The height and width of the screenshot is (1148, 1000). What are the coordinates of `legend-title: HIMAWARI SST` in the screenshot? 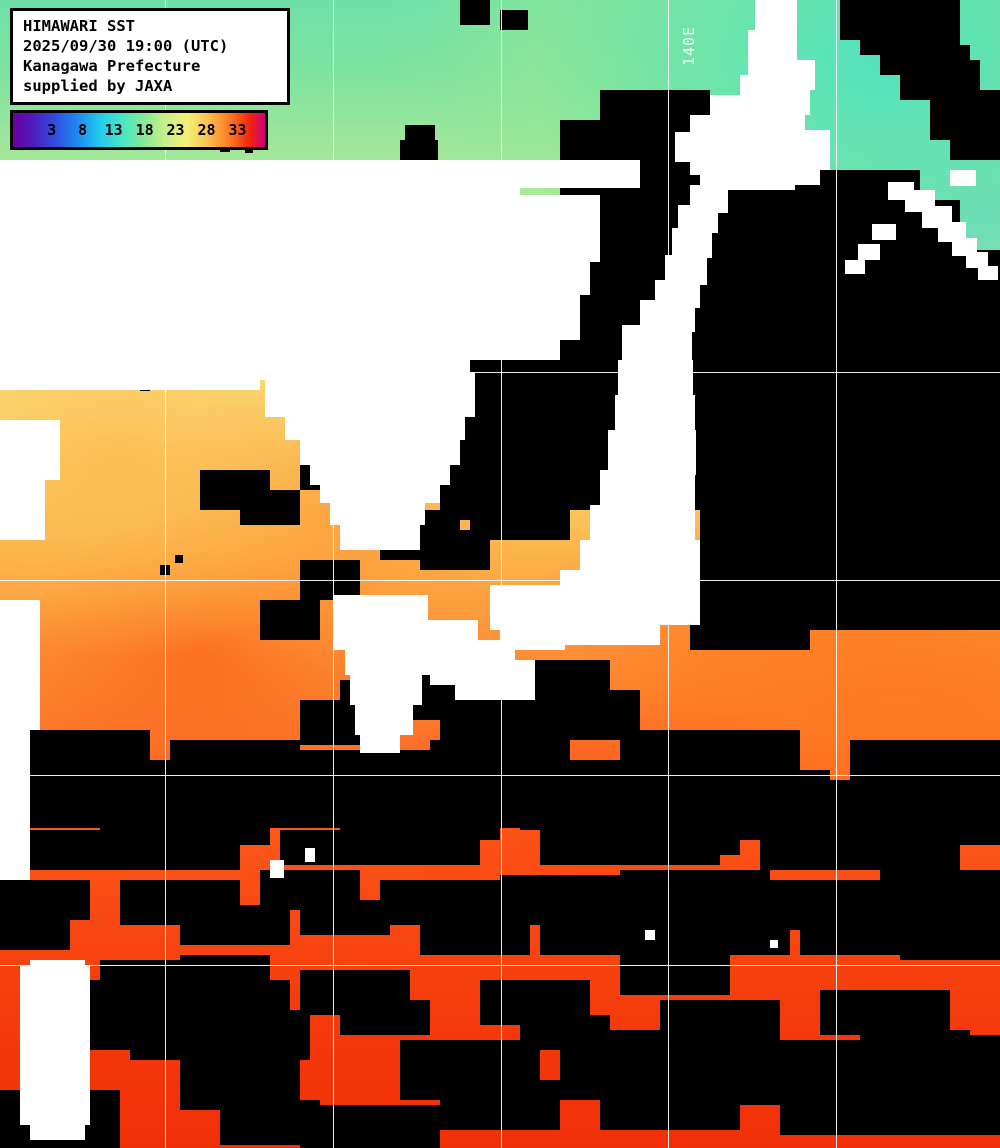 It's located at (79, 26).